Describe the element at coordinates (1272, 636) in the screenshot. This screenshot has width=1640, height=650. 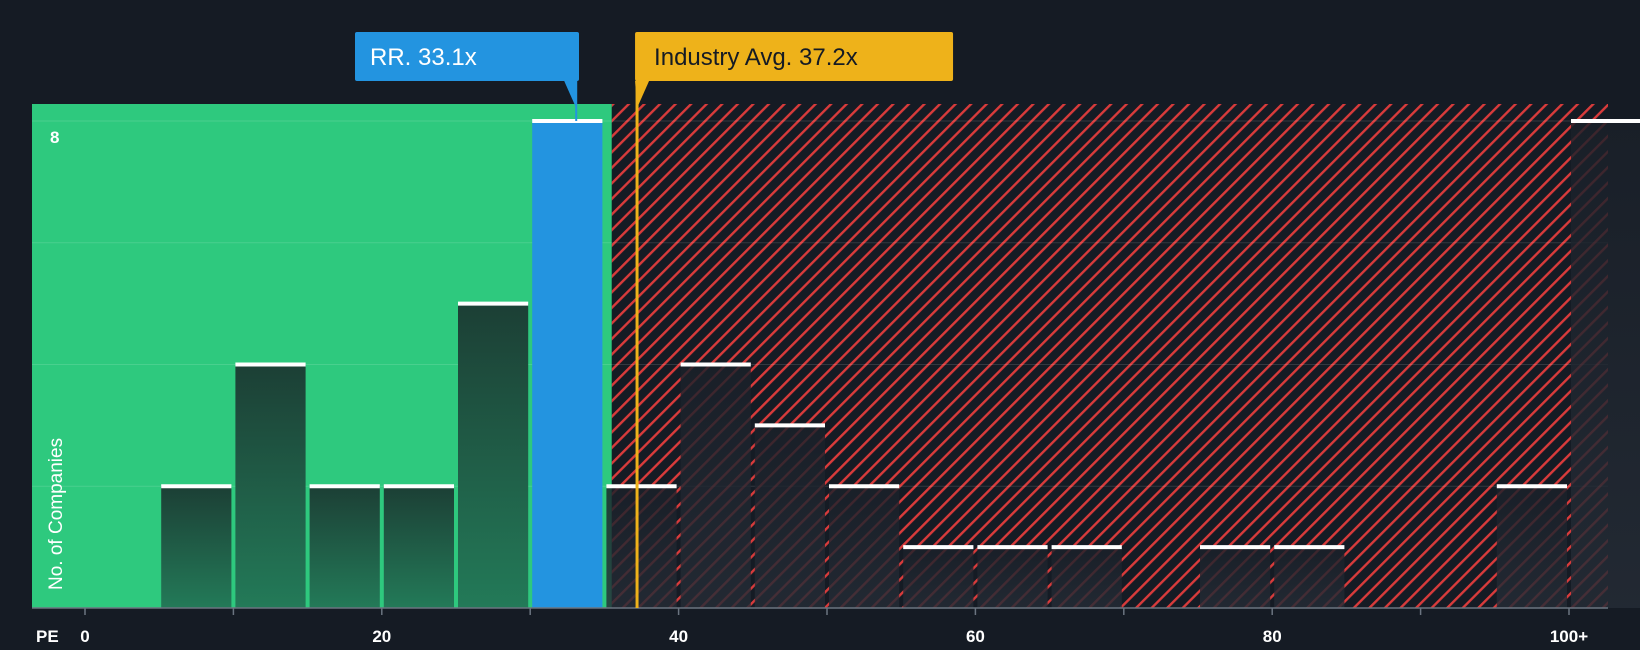
I see `x-tick-label: 80` at that location.